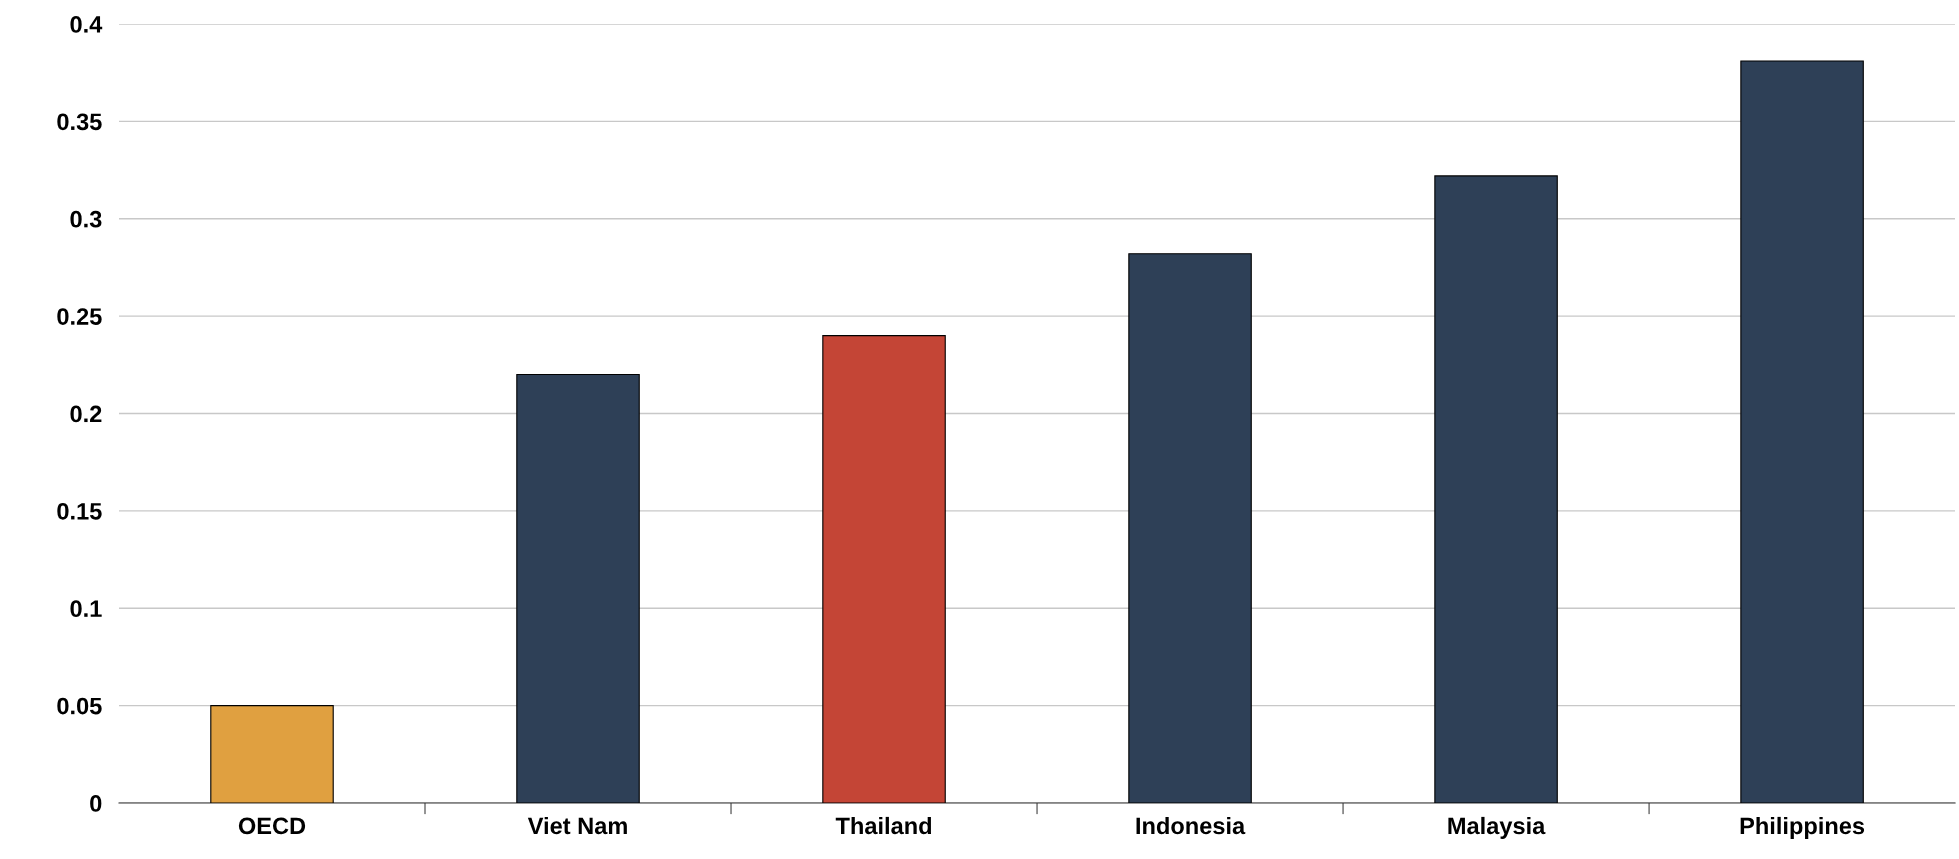 The width and height of the screenshot is (1959, 859). What do you see at coordinates (96, 803) in the screenshot?
I see `y-tick-label: 0` at bounding box center [96, 803].